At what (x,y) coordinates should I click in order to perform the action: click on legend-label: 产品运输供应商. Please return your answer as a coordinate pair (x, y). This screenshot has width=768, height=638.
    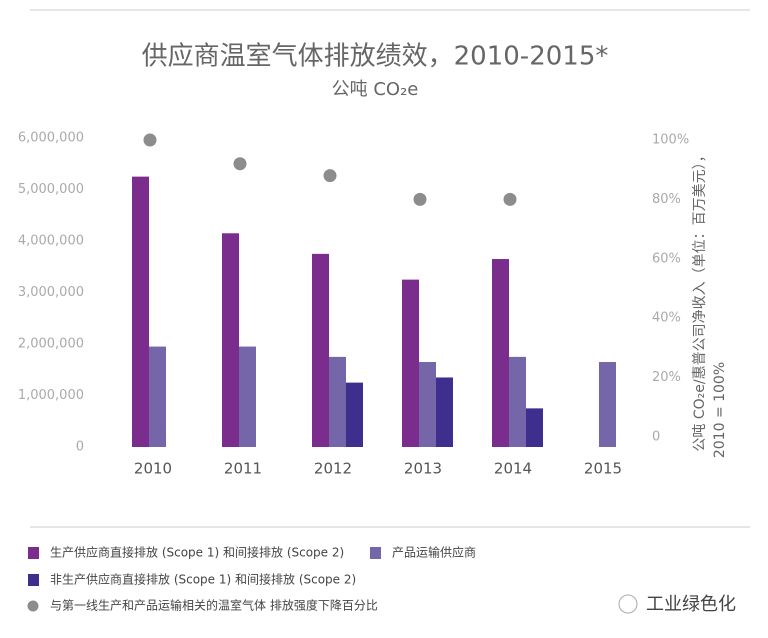
    Looking at the image, I should click on (434, 552).